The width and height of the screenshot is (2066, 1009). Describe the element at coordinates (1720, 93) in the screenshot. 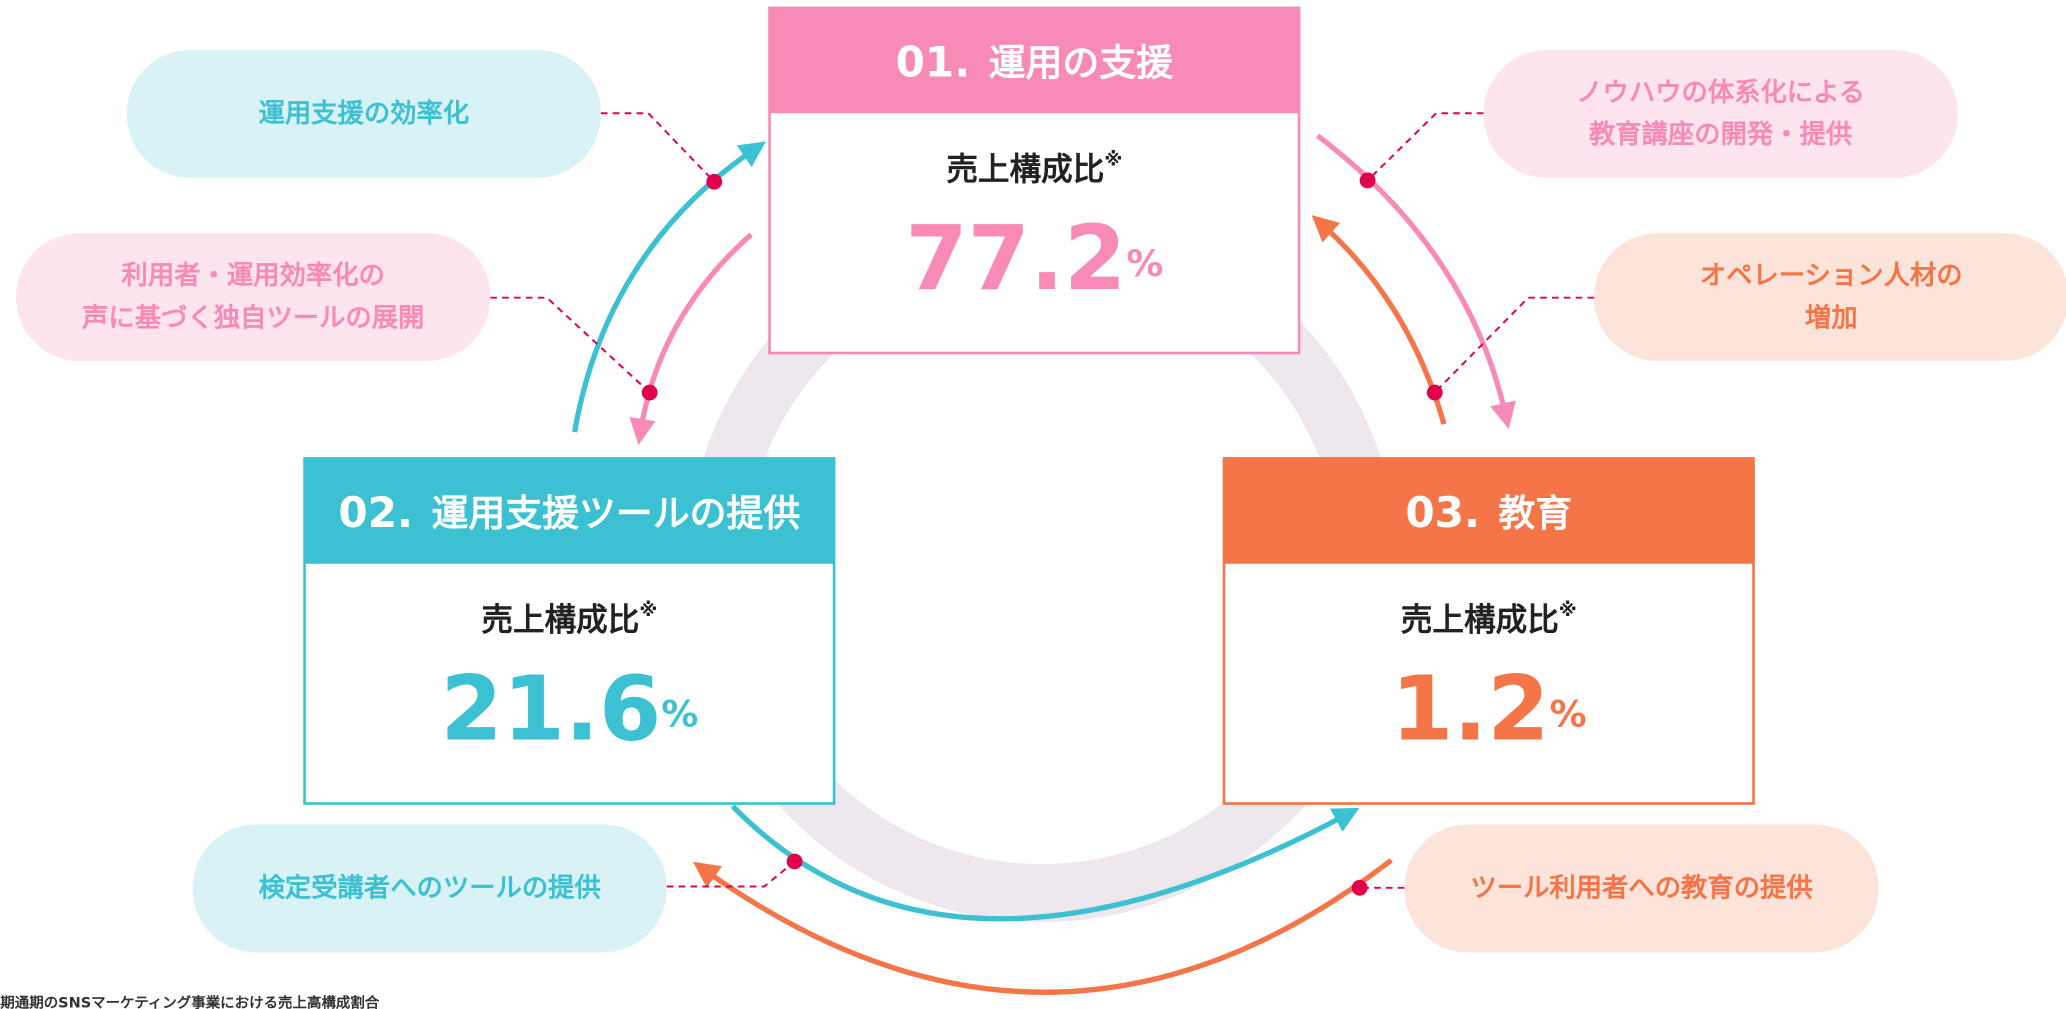

I see `pill-text: ノウハウの体系化による` at that location.